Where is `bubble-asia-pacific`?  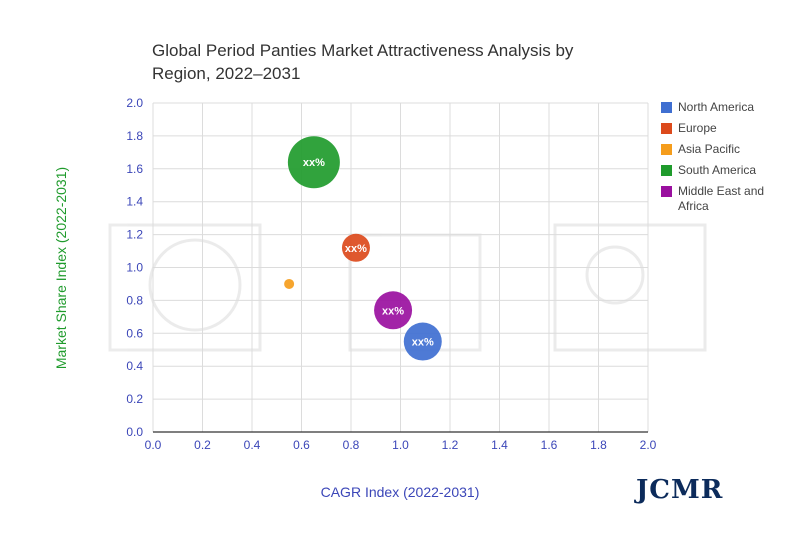 bubble-asia-pacific is located at coordinates (289, 283).